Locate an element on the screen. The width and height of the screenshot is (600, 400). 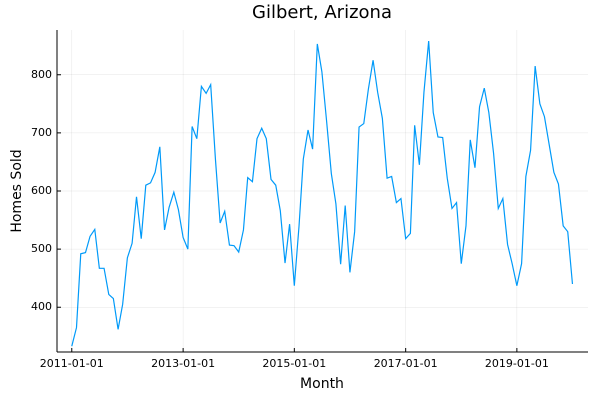
x-axis-label: Month is located at coordinates (322, 384).